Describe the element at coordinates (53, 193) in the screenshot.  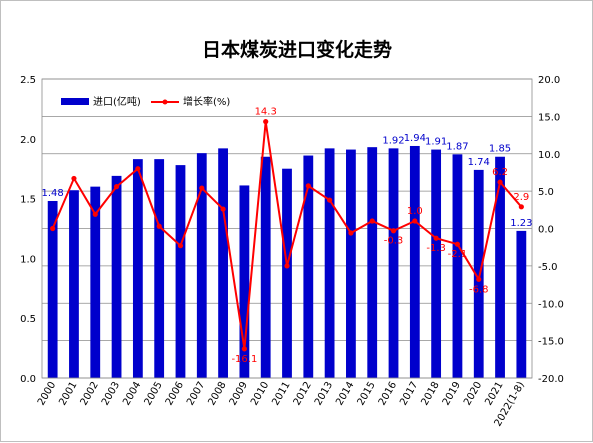
I see `bar-data-label: 1.48` at that location.